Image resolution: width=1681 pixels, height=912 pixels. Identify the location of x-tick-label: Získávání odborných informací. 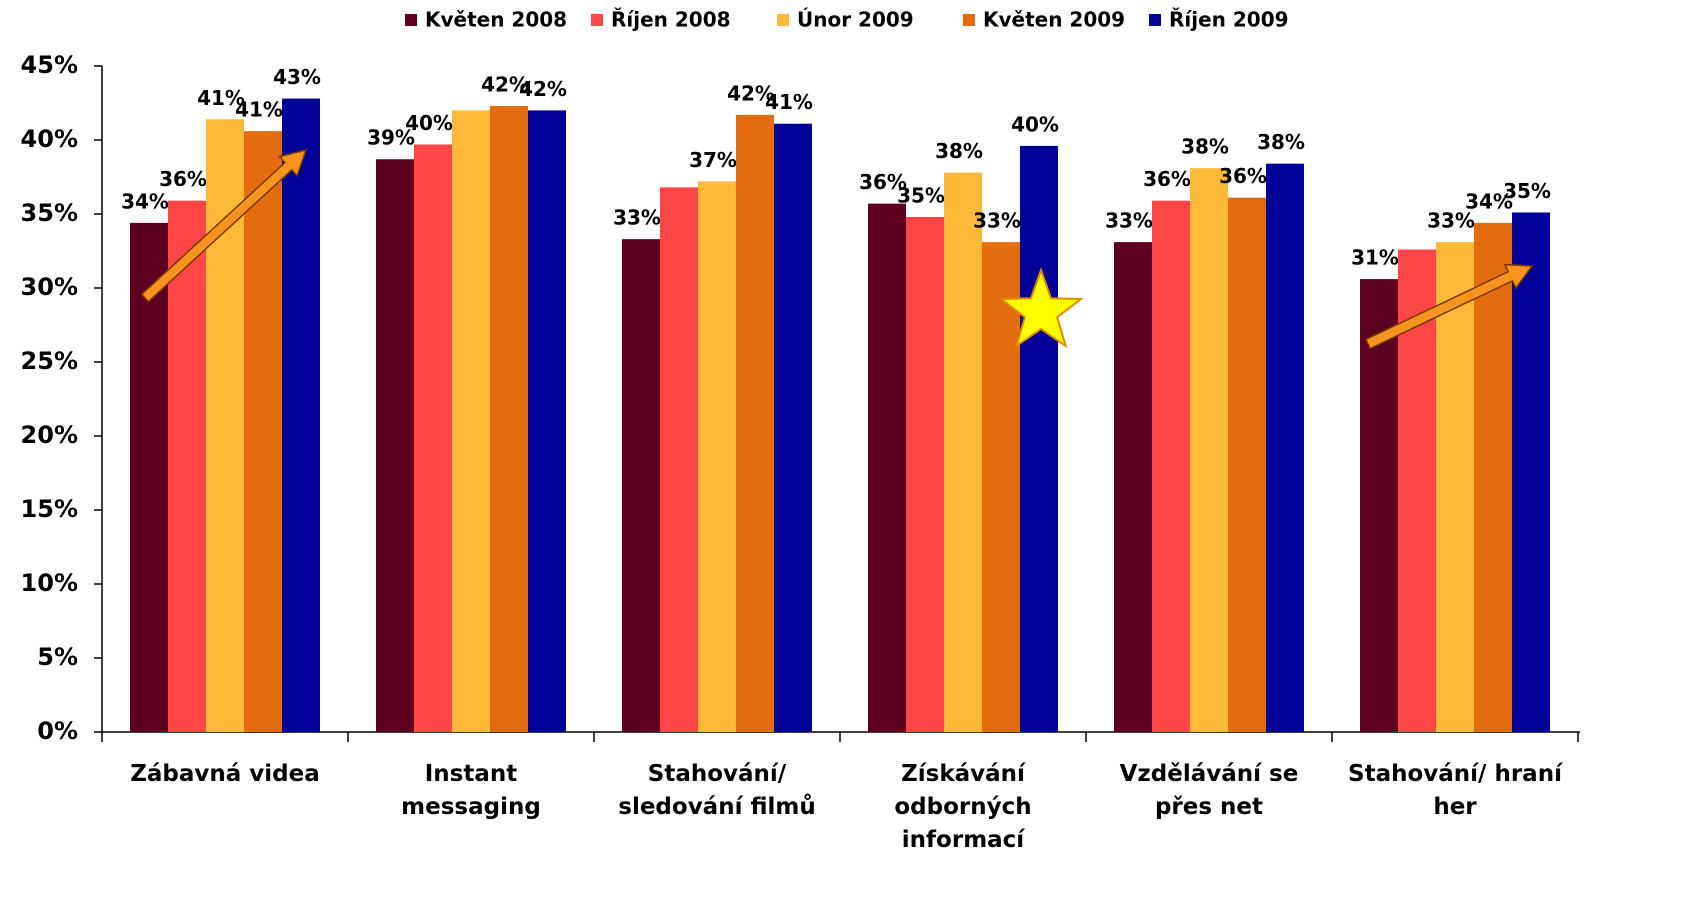
(963, 807).